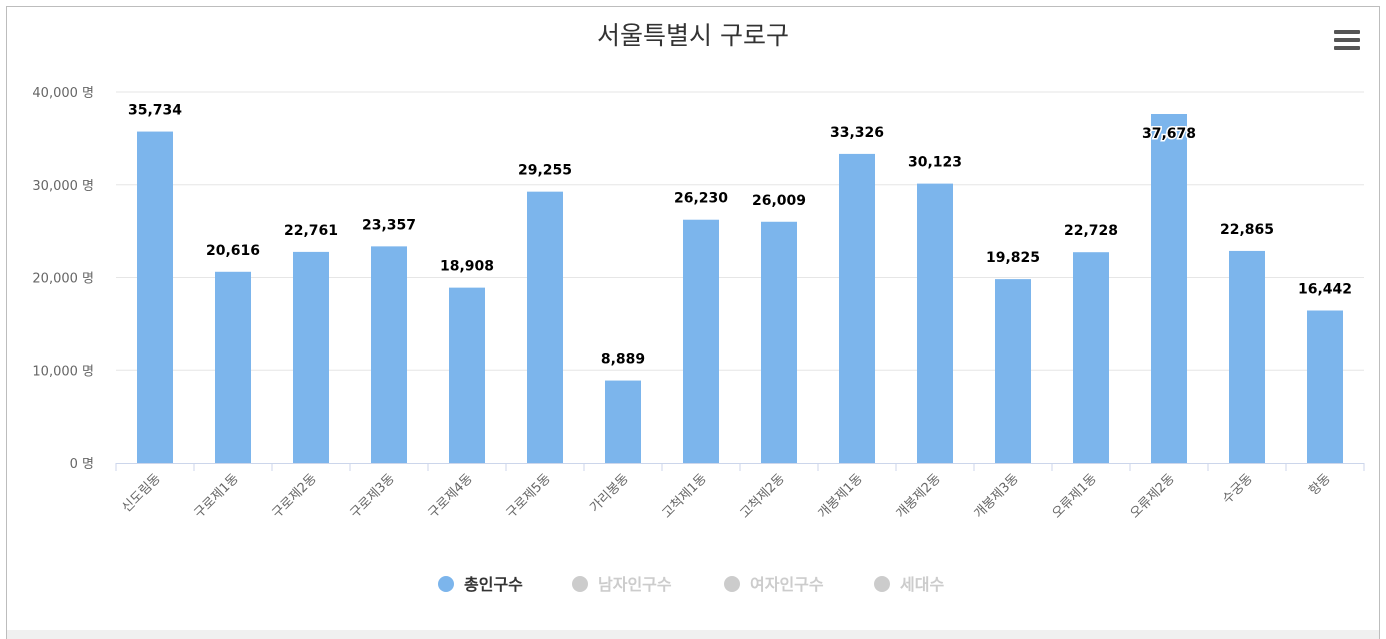 The image size is (1386, 639). I want to click on x-tick-label: 구로제4동, so click(451, 496).